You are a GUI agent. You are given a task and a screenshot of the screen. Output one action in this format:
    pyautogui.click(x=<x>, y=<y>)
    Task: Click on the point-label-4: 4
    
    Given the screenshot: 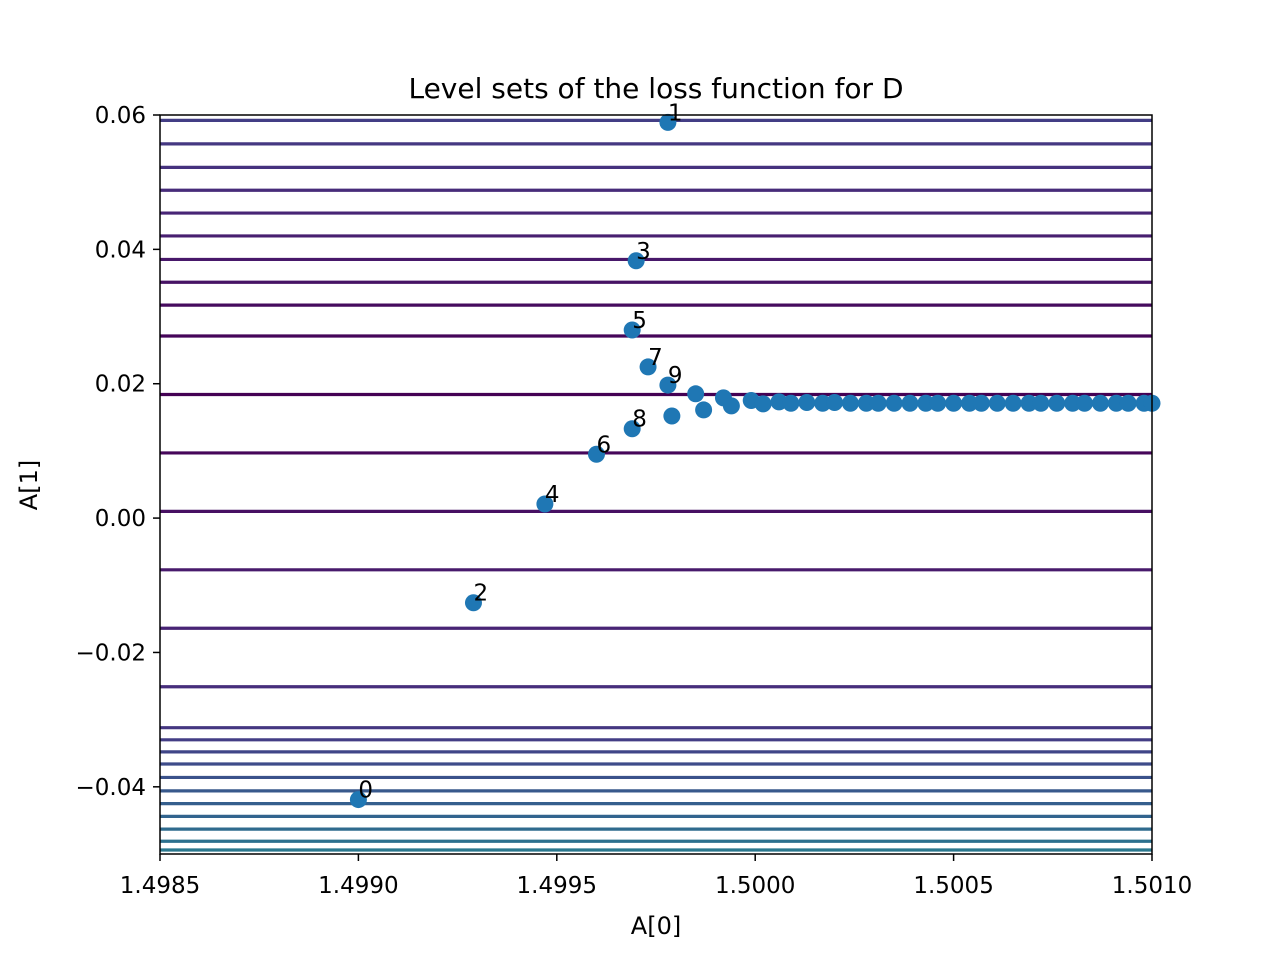 What is the action you would take?
    pyautogui.click(x=552, y=495)
    